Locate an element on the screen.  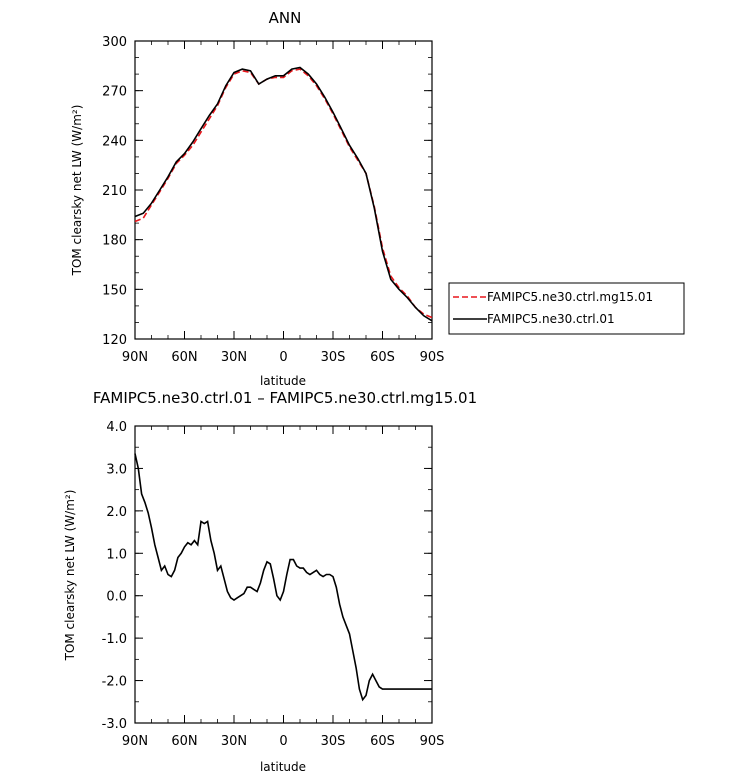
legend-box is located at coordinates (566, 308).